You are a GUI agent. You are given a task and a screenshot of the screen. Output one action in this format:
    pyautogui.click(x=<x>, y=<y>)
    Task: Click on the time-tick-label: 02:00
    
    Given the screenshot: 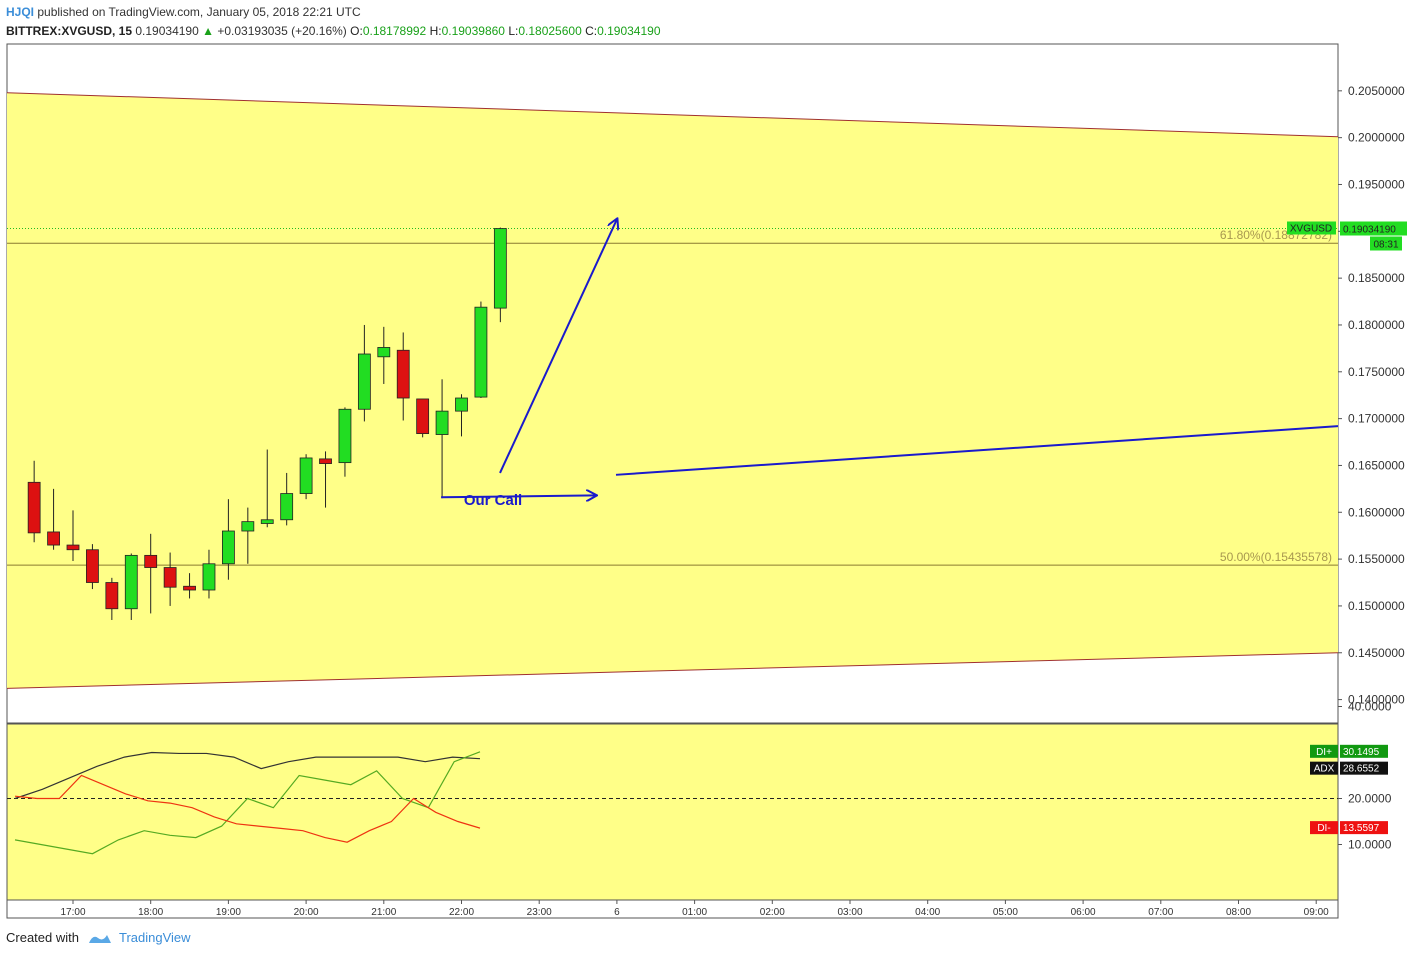 What is the action you would take?
    pyautogui.click(x=772, y=912)
    